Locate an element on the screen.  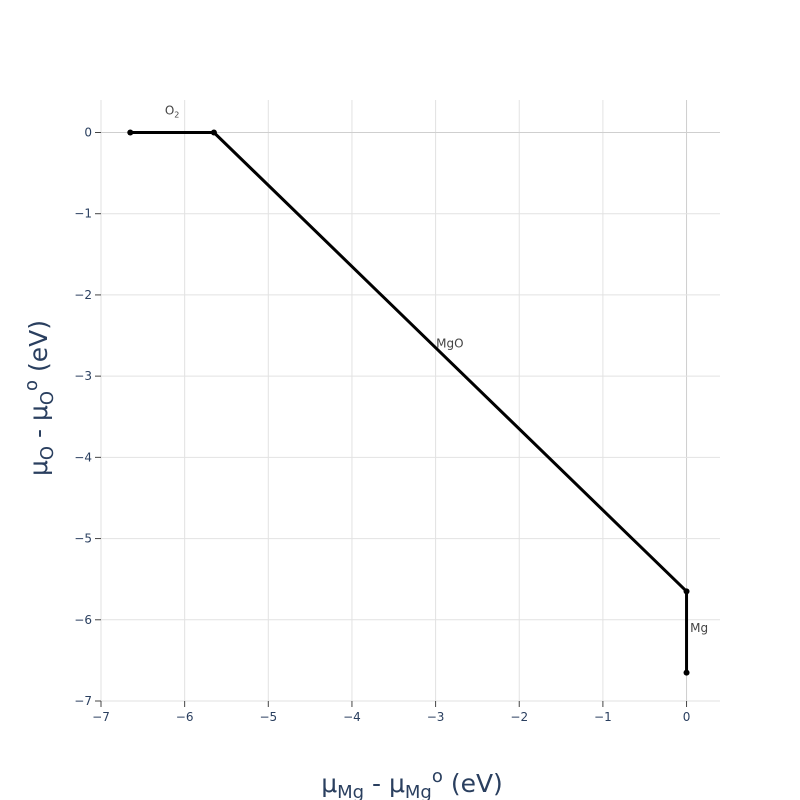
x-tick-label: −3 is located at coordinates (436, 717).